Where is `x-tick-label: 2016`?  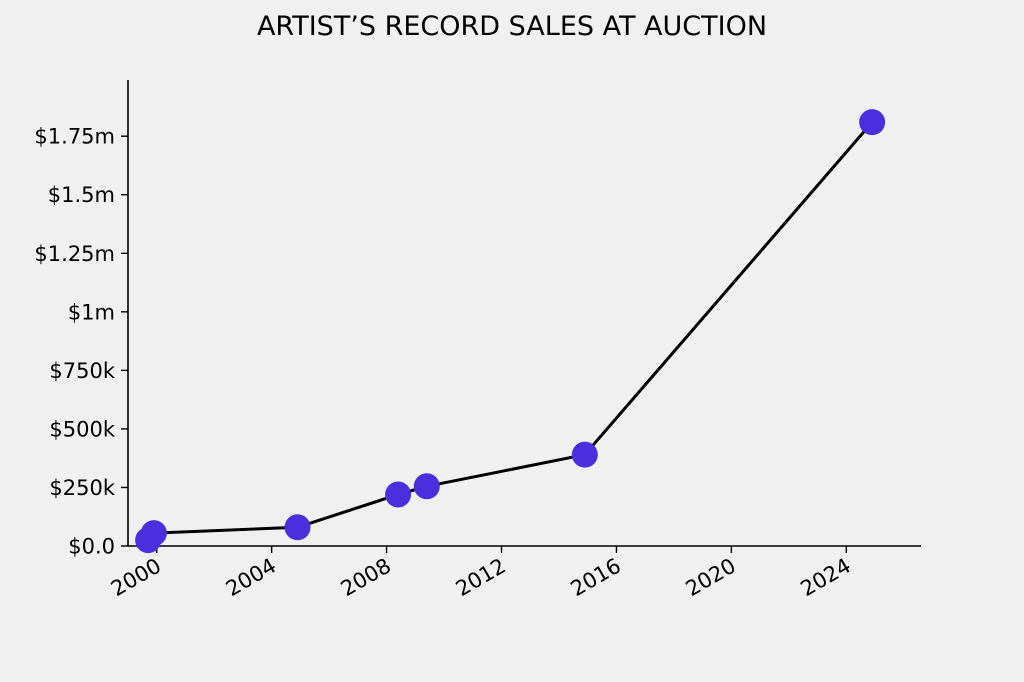 x-tick-label: 2016 is located at coordinates (596, 578).